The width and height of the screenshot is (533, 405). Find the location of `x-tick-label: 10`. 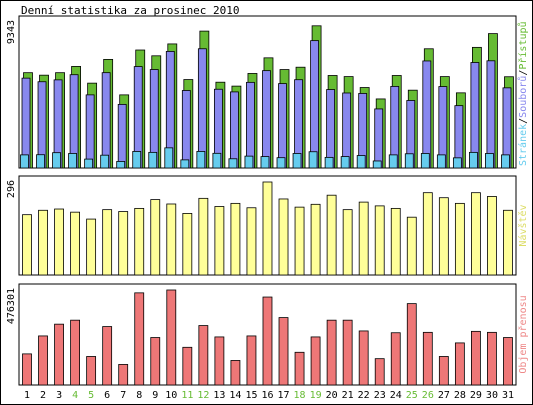

x-tick-label: 10 is located at coordinates (171, 395).